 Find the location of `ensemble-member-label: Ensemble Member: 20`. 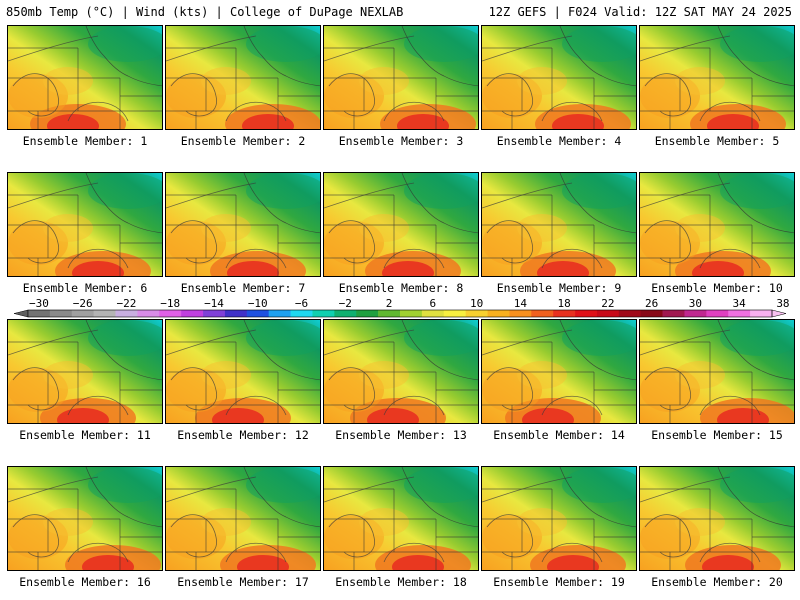

ensemble-member-label: Ensemble Member: 20 is located at coordinates (717, 582).